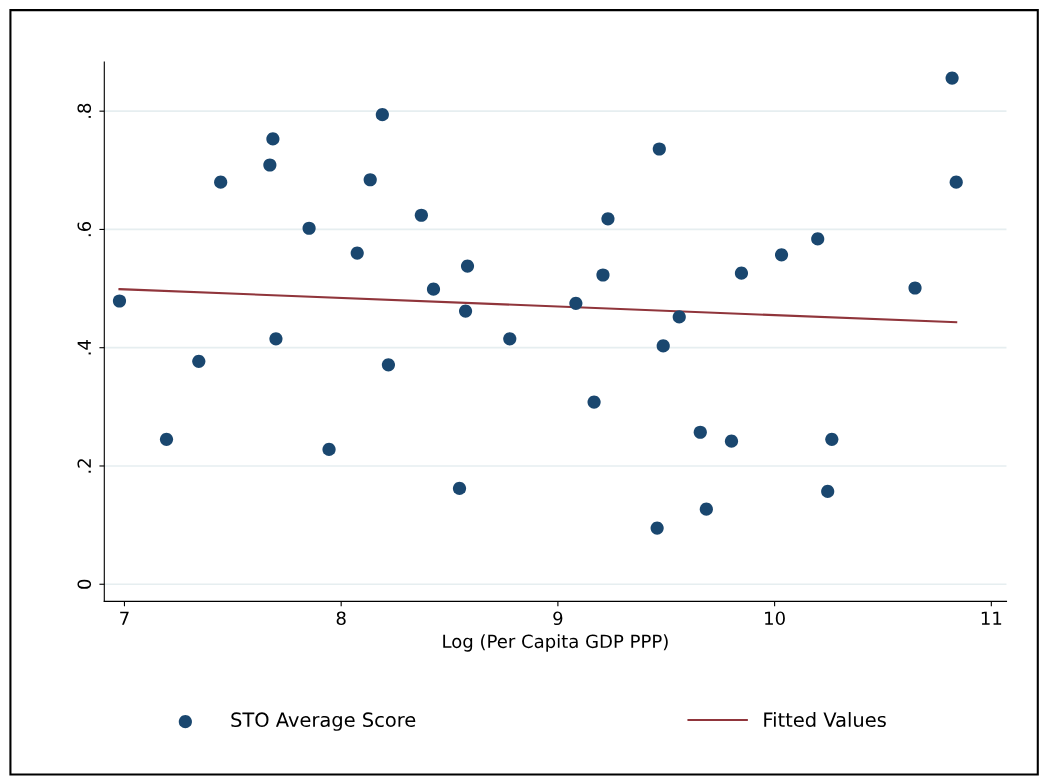 The width and height of the screenshot is (1043, 776). I want to click on x-axis-title: Log (Per Capita GDP PPP), so click(555, 643).